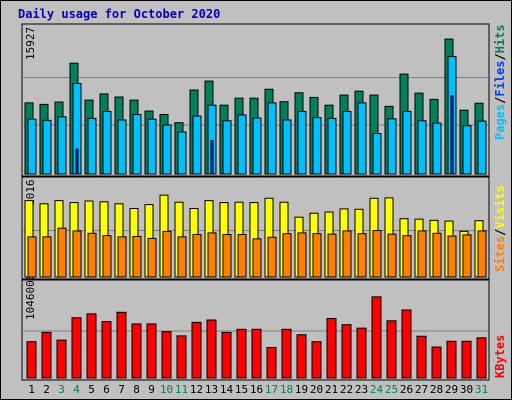 Image resolution: width=512 pixels, height=400 pixels. Describe the element at coordinates (119, 14) in the screenshot. I see `chart-title: Daily usage for October 2020` at that location.